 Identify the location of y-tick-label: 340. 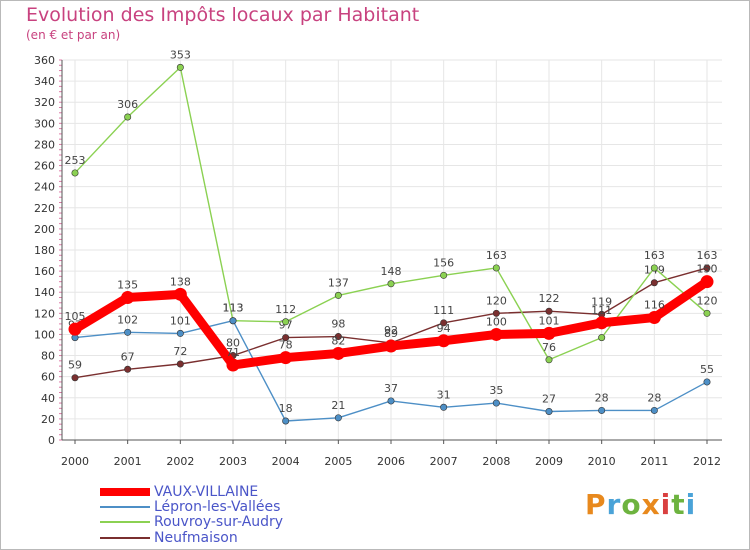
(44, 81).